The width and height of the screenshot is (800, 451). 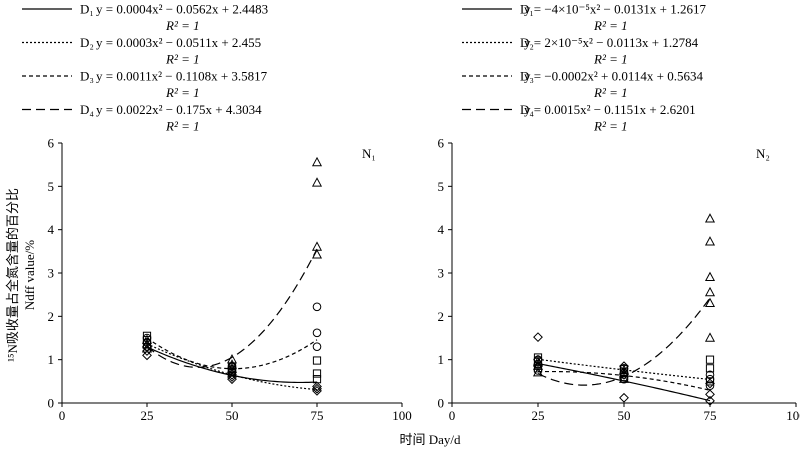 I want to click on panel-label: N₂, so click(x=763, y=153).